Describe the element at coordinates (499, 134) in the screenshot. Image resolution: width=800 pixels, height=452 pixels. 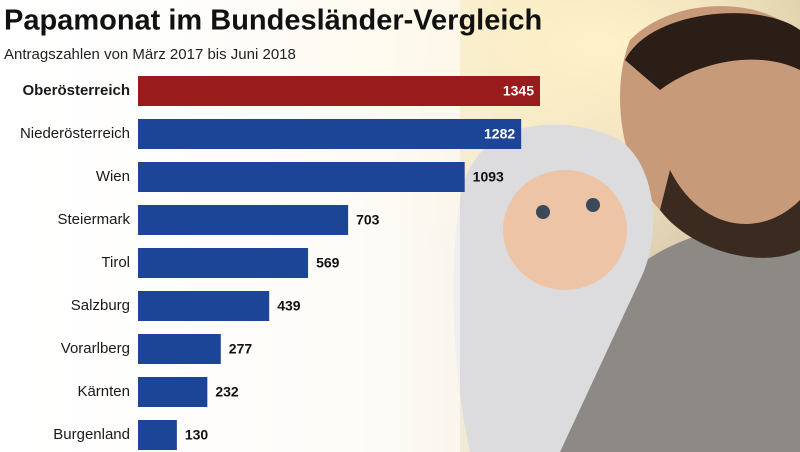
I see `value-label: 1282` at that location.